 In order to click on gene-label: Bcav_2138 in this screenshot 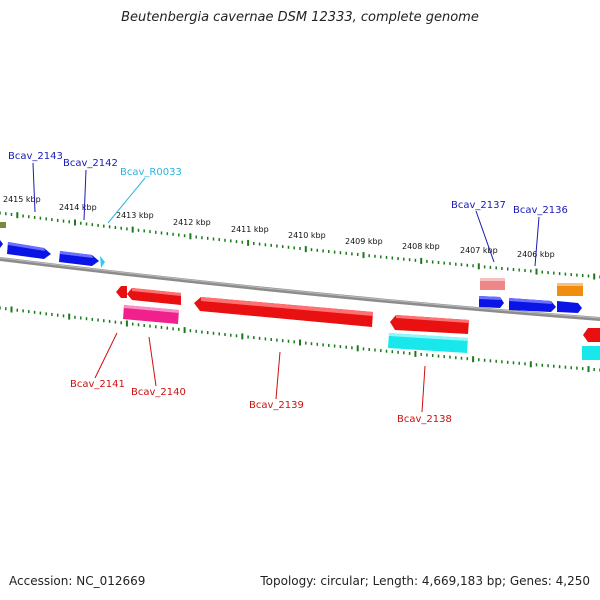, I will do `click(424, 419)`.